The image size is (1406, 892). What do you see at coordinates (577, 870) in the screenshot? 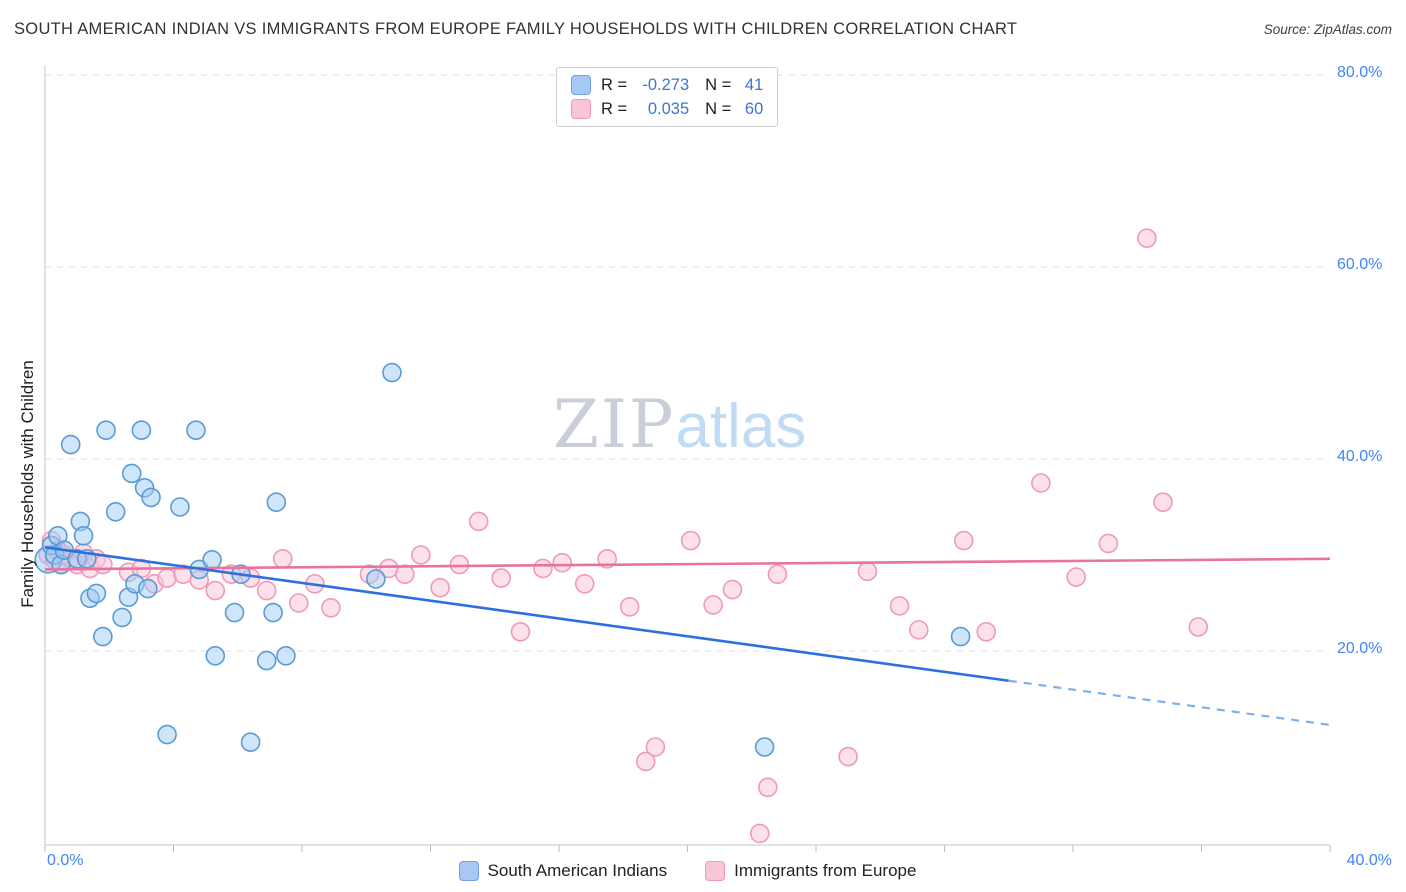
I see `legend-label: South American Indians` at bounding box center [577, 870].